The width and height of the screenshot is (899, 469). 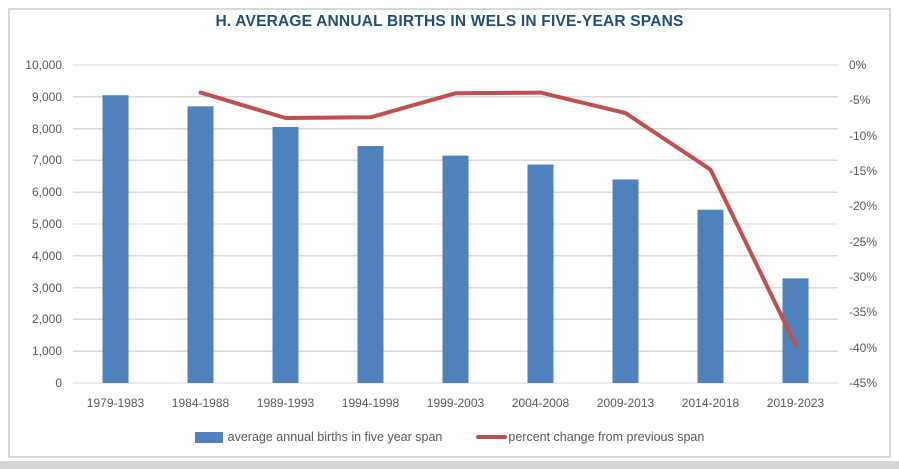 I want to click on y-axis-left-tick-label: 5,000, so click(x=46, y=224).